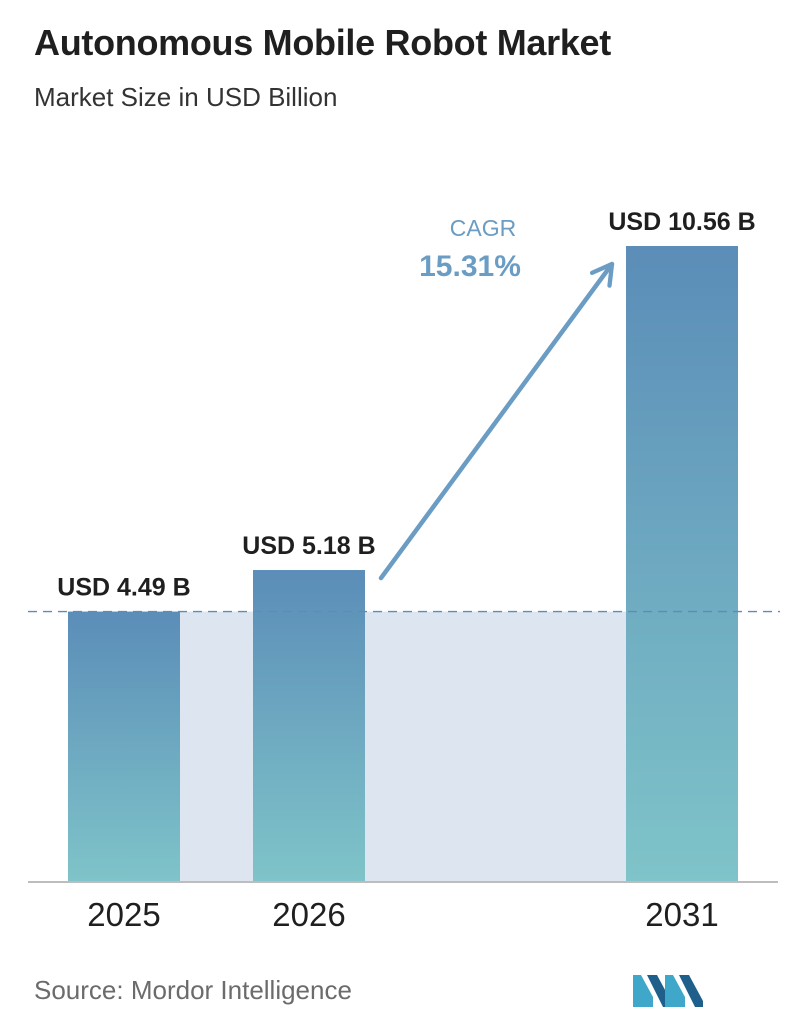 Image resolution: width=796 pixels, height=1034 pixels. What do you see at coordinates (123, 914) in the screenshot?
I see `x-tick-label-2025: 2025` at bounding box center [123, 914].